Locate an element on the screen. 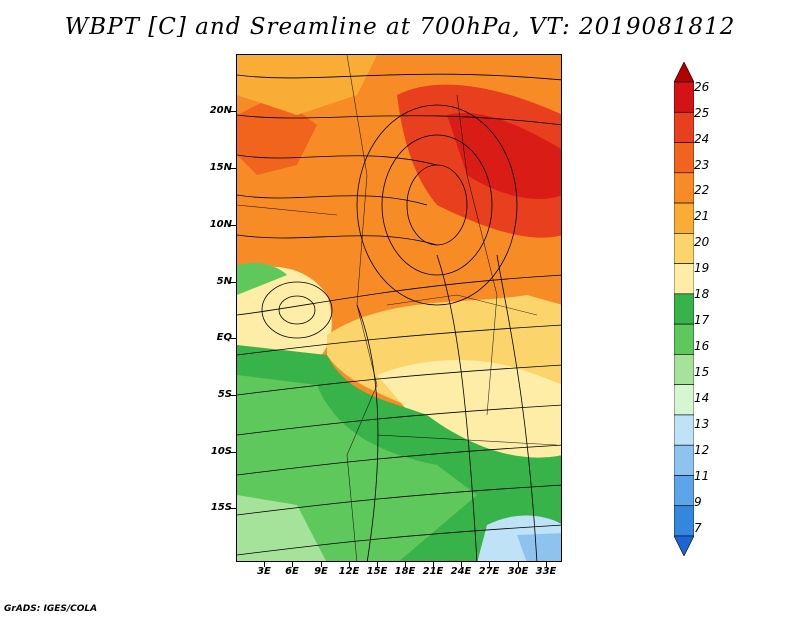 Image resolution: width=800 pixels, height=618 pixels. footer-credit: GrADS: IGES/COLA is located at coordinates (51, 609).